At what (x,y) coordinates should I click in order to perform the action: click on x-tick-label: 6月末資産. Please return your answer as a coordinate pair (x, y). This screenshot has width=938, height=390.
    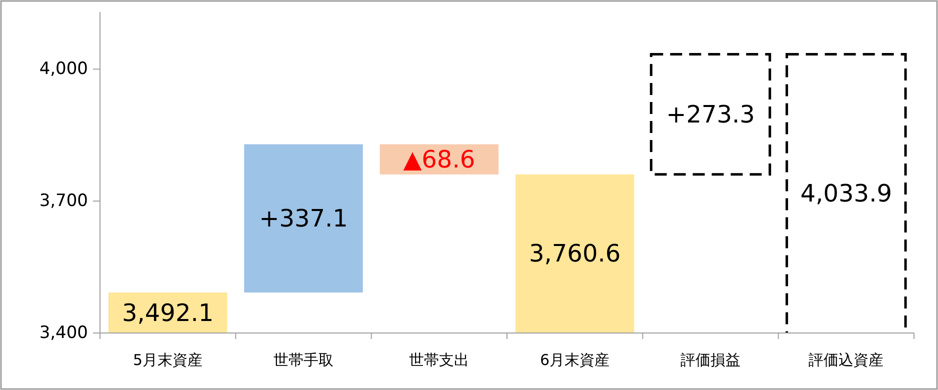
    Looking at the image, I should click on (575, 360).